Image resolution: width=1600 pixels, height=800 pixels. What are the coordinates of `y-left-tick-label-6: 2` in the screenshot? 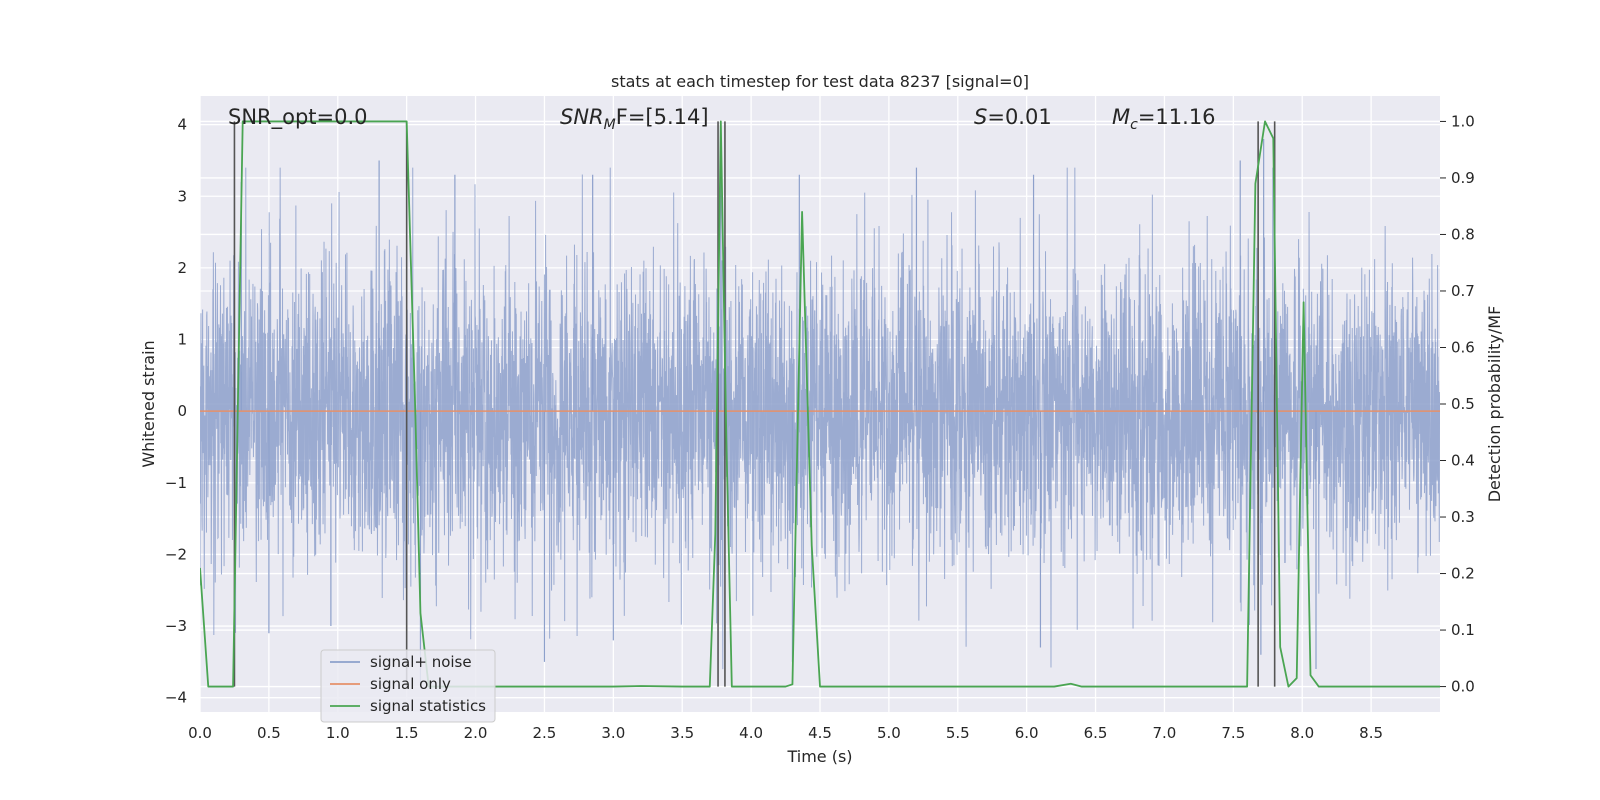 It's located at (182, 268).